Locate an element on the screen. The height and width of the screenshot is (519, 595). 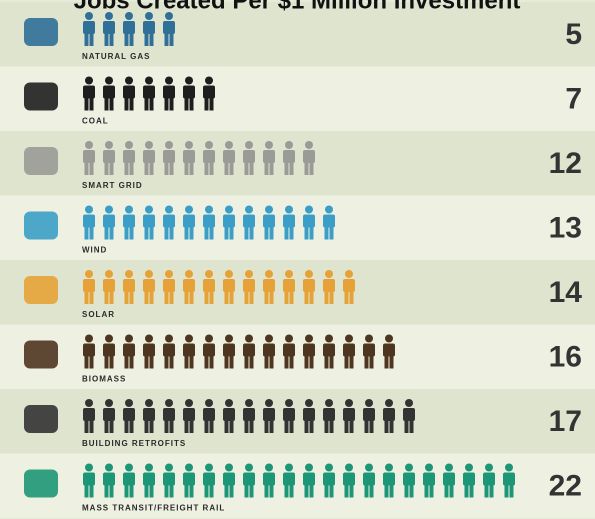
value-label: 5 is located at coordinates (573, 34).